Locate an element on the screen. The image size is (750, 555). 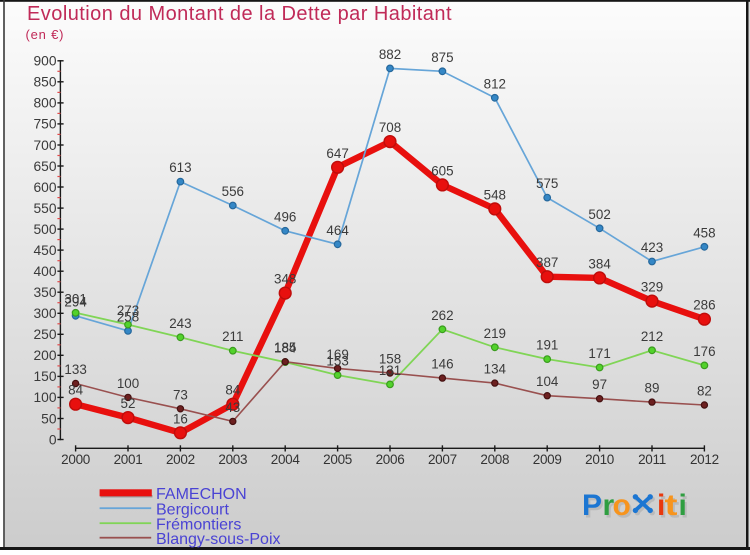
svg-text: 812 is located at coordinates (495, 83).